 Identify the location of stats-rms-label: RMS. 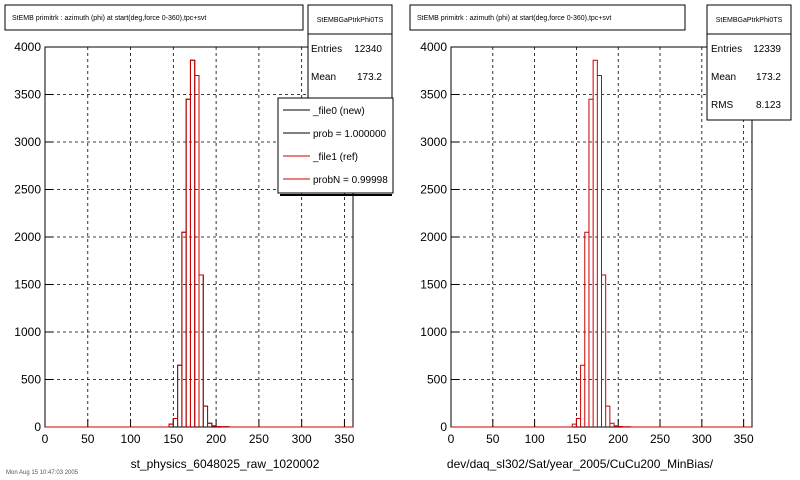
(722, 105).